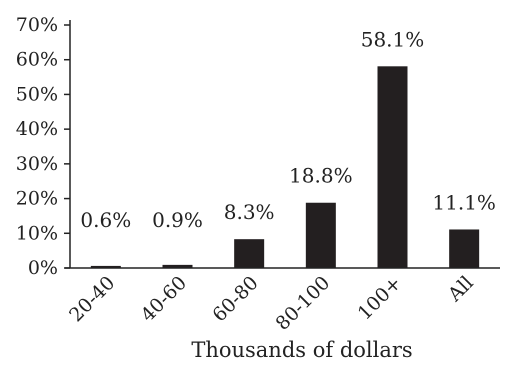 The width and height of the screenshot is (518, 365). Describe the element at coordinates (464, 202) in the screenshot. I see `data-label-All: 11.1%` at that location.